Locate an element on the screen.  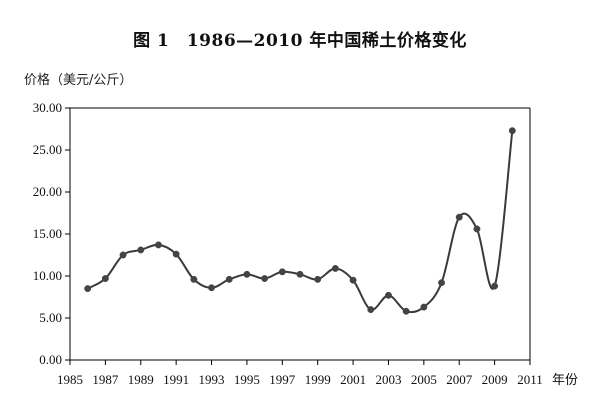
y-tick-label: 15.00 is located at coordinates (47, 233).